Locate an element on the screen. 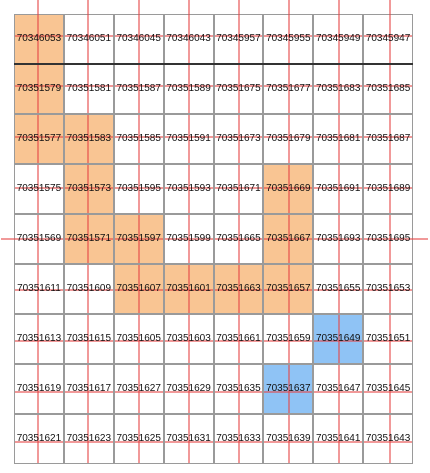  cell-code: 70351685 is located at coordinates (388, 88).